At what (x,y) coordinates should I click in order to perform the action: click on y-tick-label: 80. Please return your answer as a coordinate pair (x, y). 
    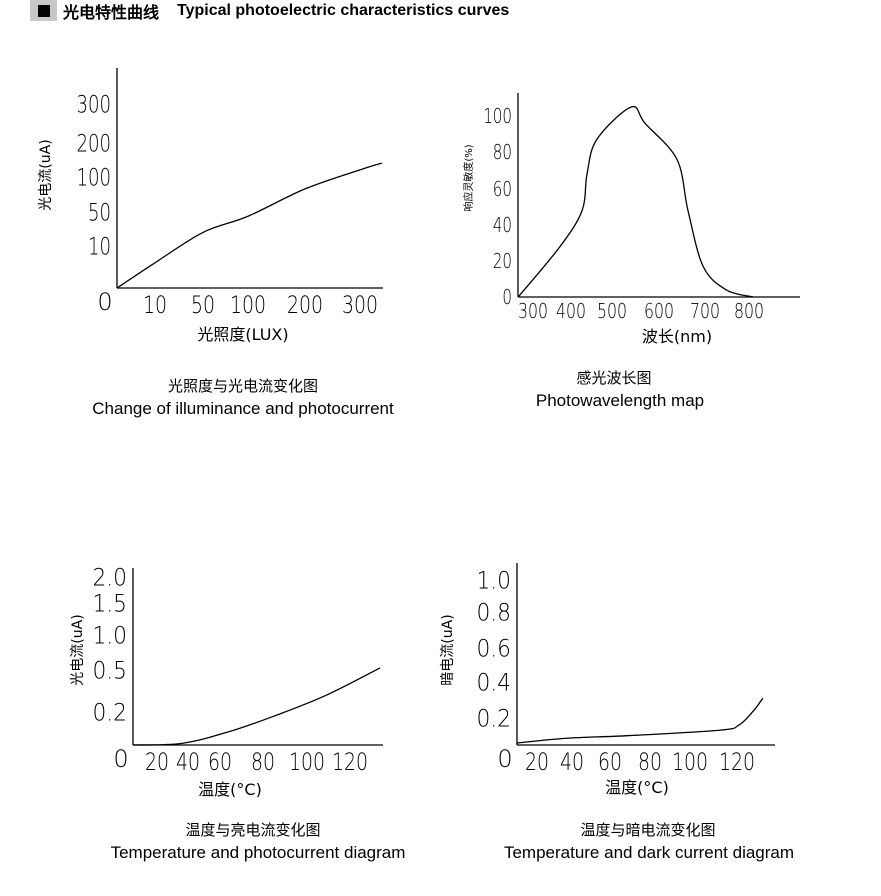
    Looking at the image, I should click on (502, 152).